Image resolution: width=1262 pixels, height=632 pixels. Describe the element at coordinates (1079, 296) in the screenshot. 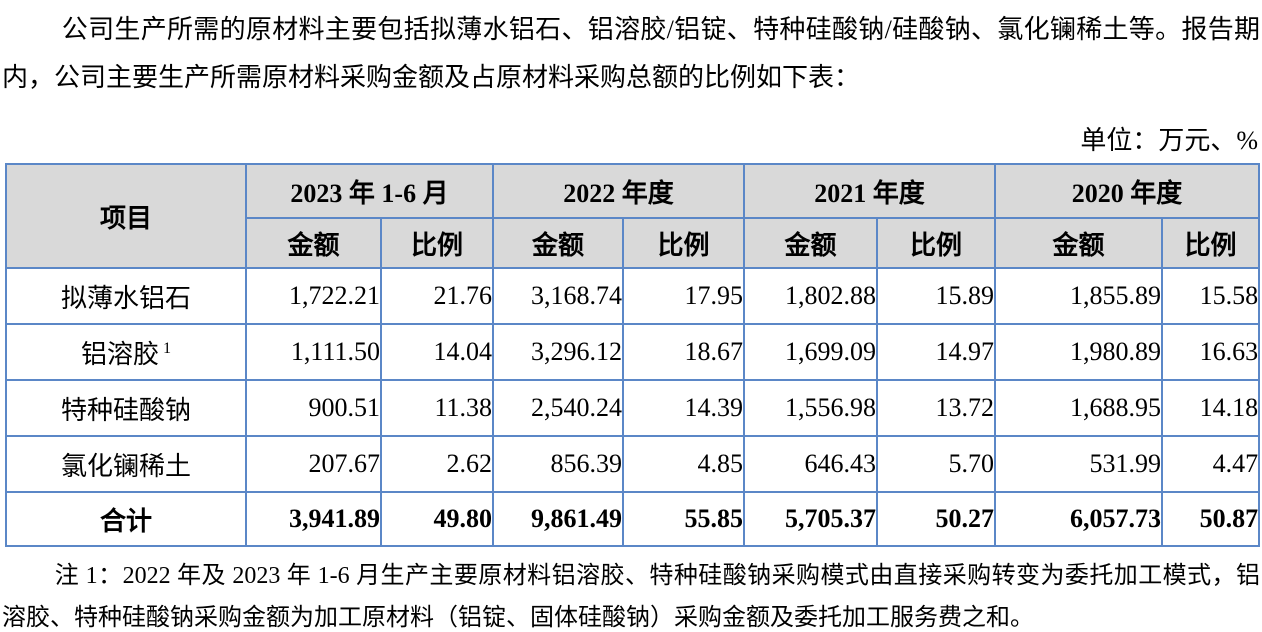

I see `amount-2020: 1,855.89` at that location.